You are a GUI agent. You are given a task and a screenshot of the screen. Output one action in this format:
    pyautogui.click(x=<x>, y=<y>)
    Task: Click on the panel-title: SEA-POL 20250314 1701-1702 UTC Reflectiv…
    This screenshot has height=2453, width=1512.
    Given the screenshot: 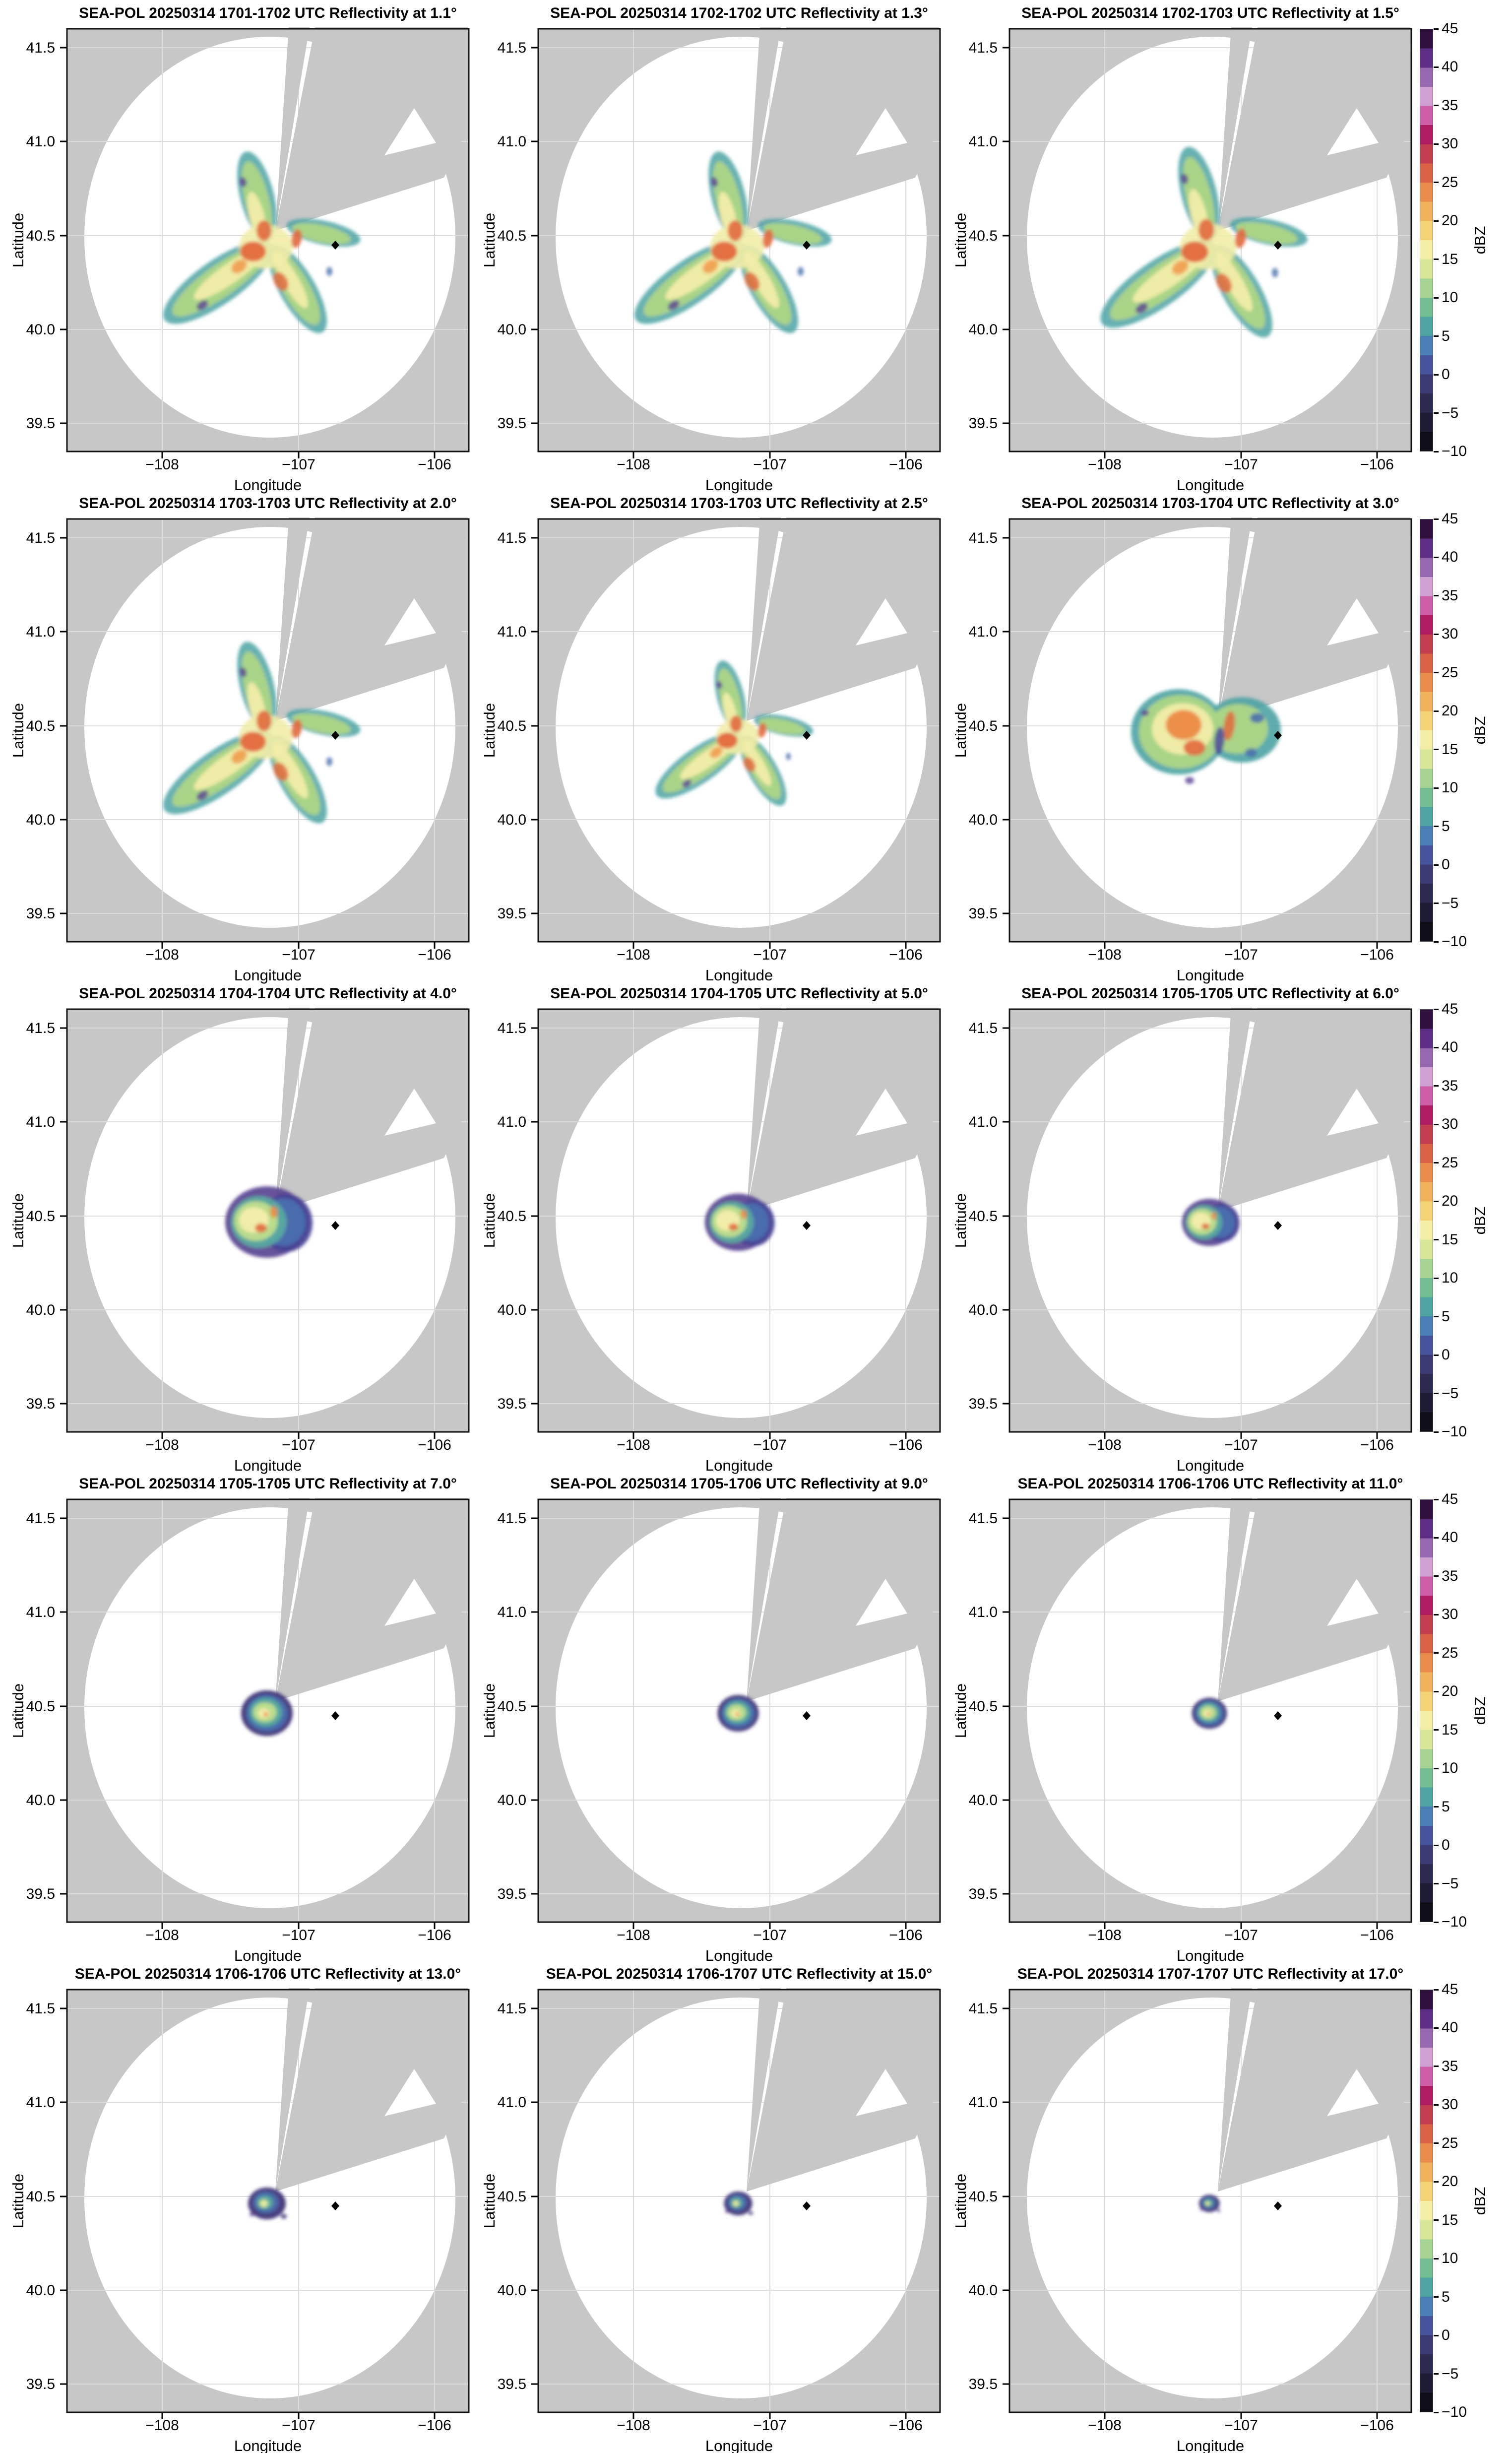 What is the action you would take?
    pyautogui.click(x=268, y=13)
    